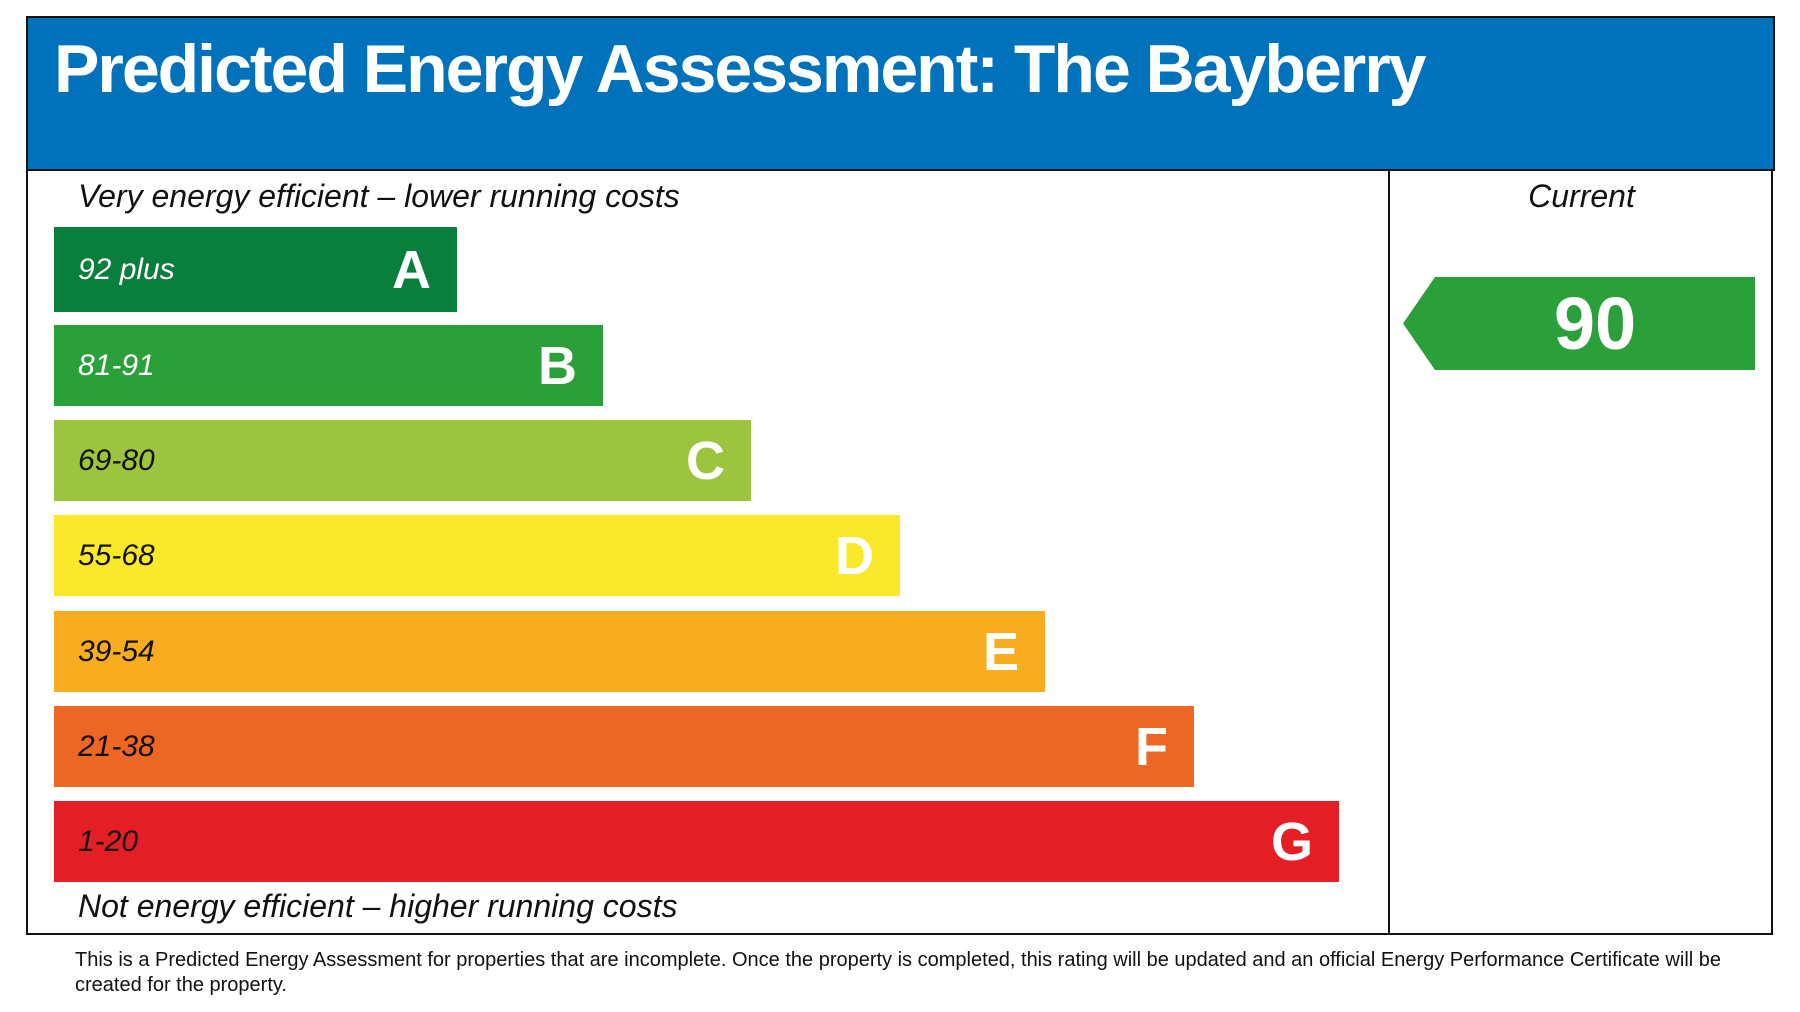  What do you see at coordinates (108, 841) in the screenshot?
I see `band-range: 1-20` at bounding box center [108, 841].